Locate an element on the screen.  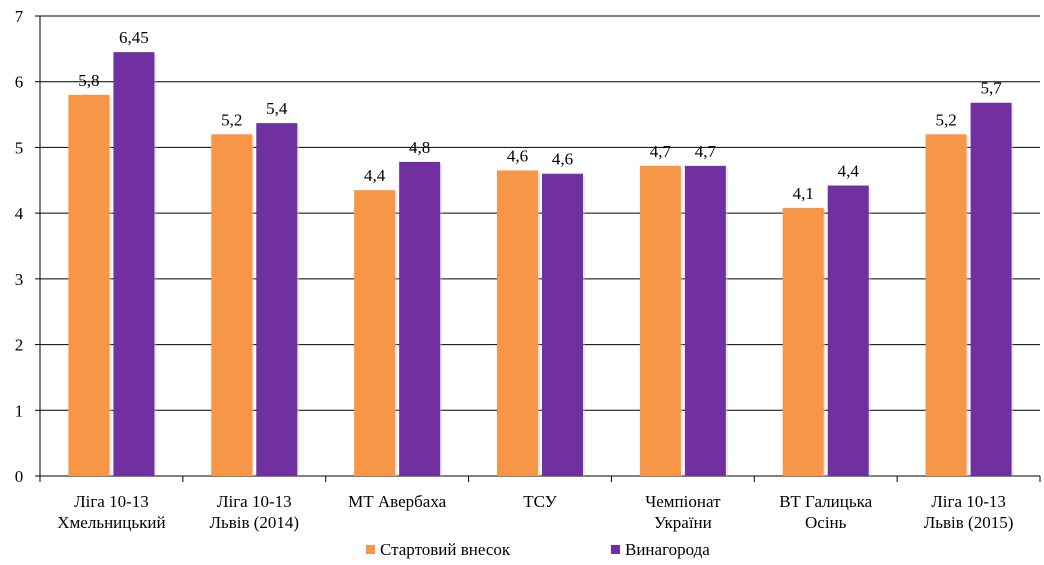
category-label: Ліга 10-13 Львів (2014) is located at coordinates (254, 512).